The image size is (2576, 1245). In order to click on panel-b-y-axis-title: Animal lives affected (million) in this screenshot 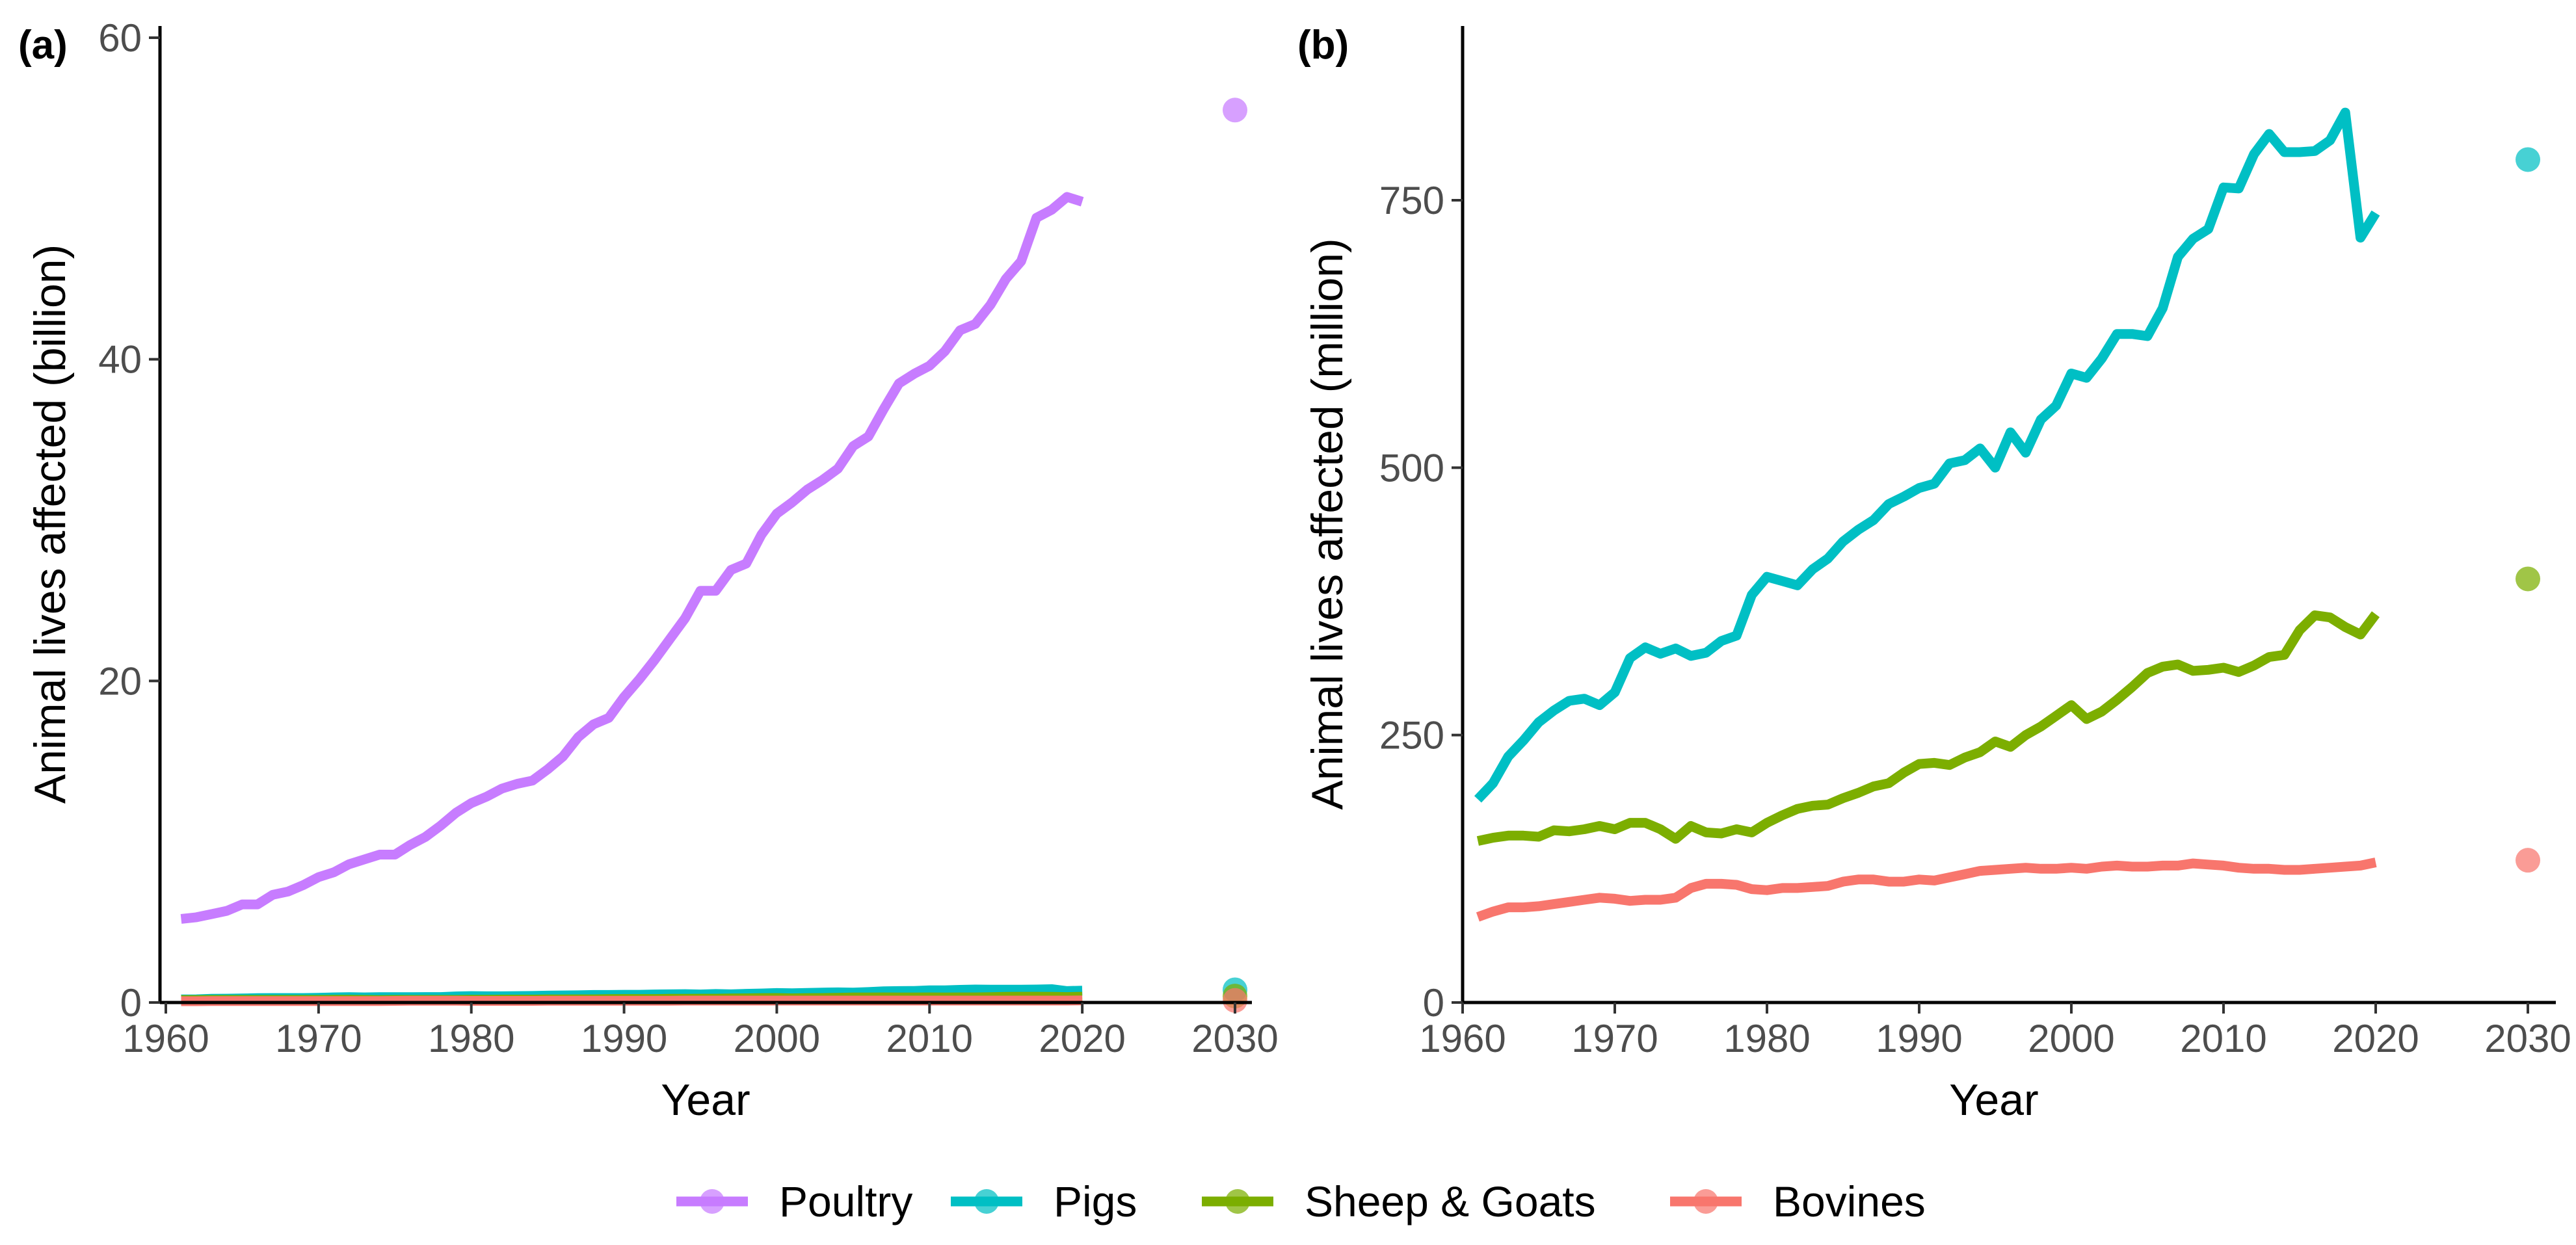, I will do `click(1327, 523)`.